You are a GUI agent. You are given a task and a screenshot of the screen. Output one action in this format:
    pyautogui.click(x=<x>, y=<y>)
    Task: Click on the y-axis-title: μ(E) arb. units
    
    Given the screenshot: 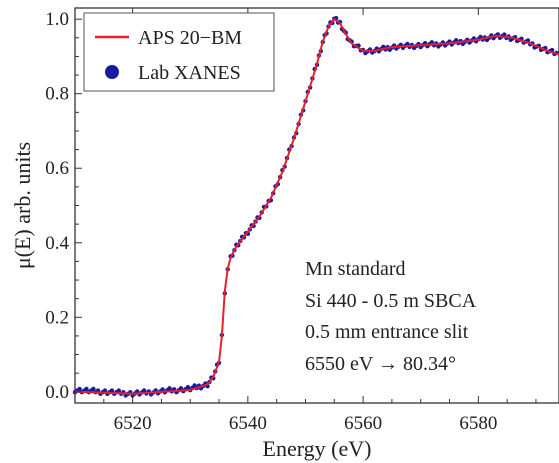 What is the action you would take?
    pyautogui.click(x=22, y=205)
    